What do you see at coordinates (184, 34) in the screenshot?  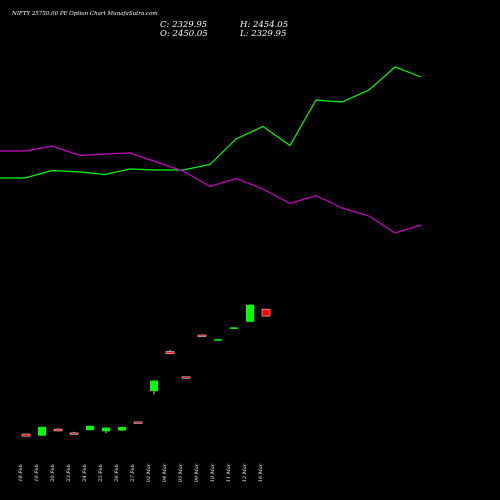 I see `open-value: O: 2450.05` at bounding box center [184, 34].